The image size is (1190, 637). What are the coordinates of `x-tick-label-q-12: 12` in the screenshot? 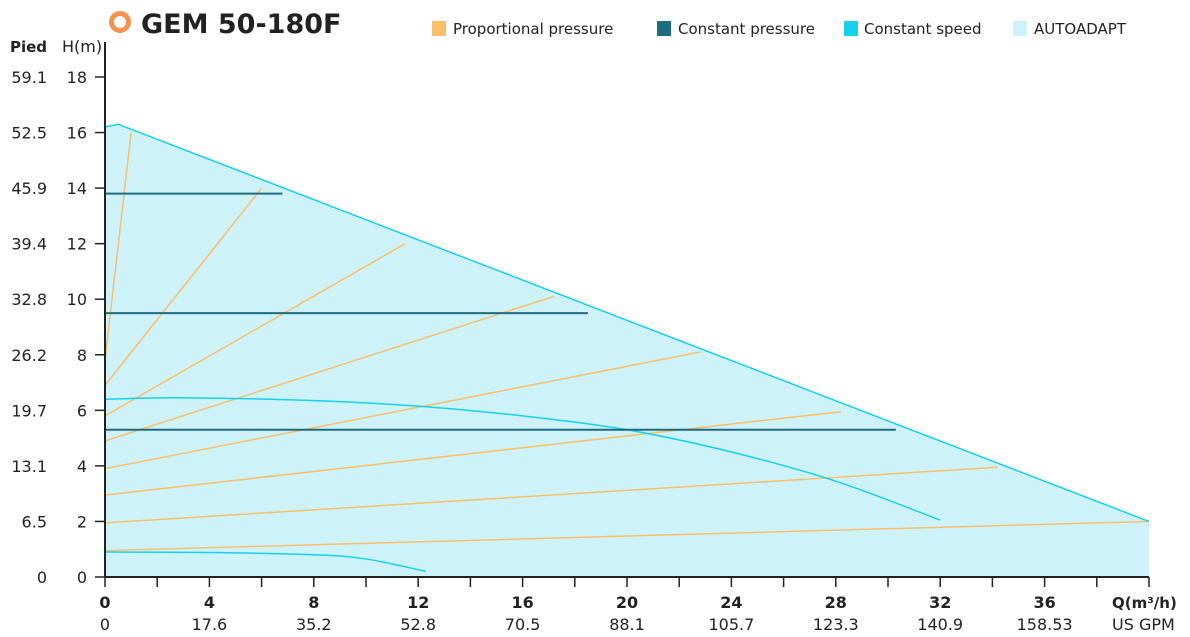 It's located at (418, 602).